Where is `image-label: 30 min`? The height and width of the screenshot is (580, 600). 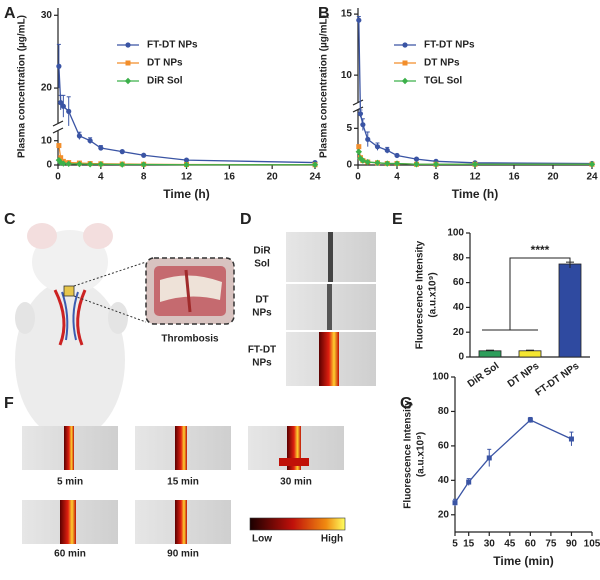
image-label: 30 min is located at coordinates (296, 482).